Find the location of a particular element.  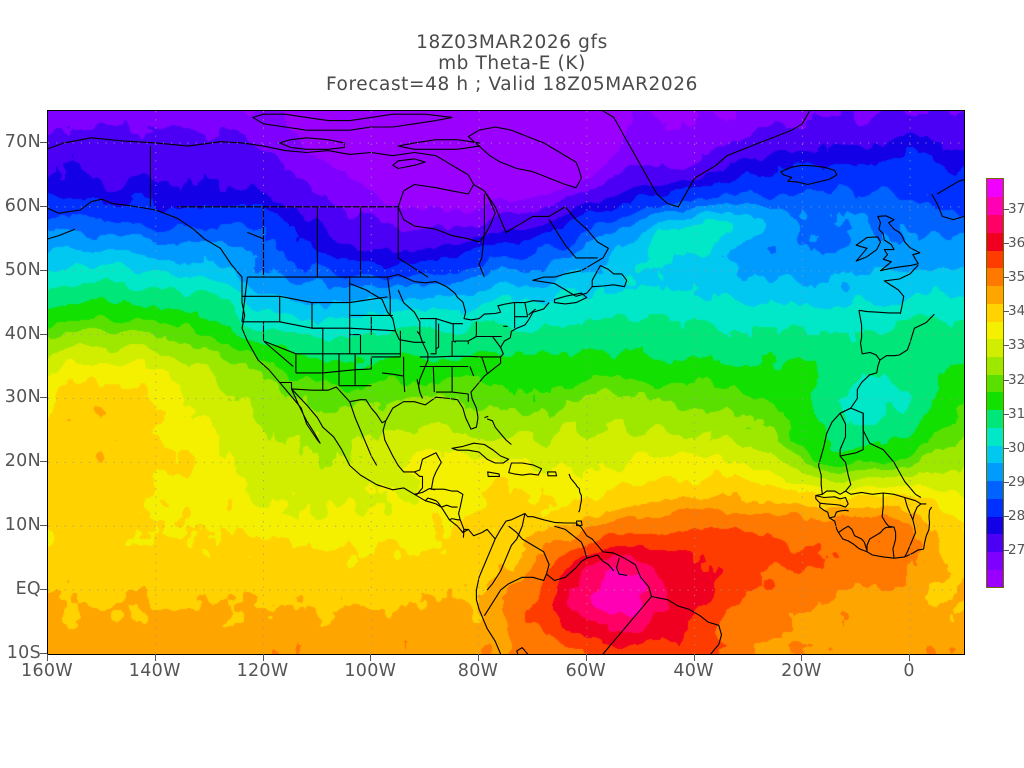

theta-e-colorbar is located at coordinates (995, 383).